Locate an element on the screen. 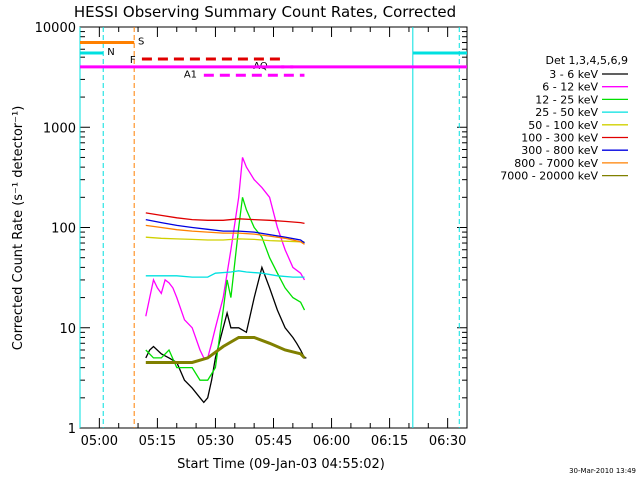 The width and height of the screenshot is (640, 480). flag-label: S is located at coordinates (141, 42).